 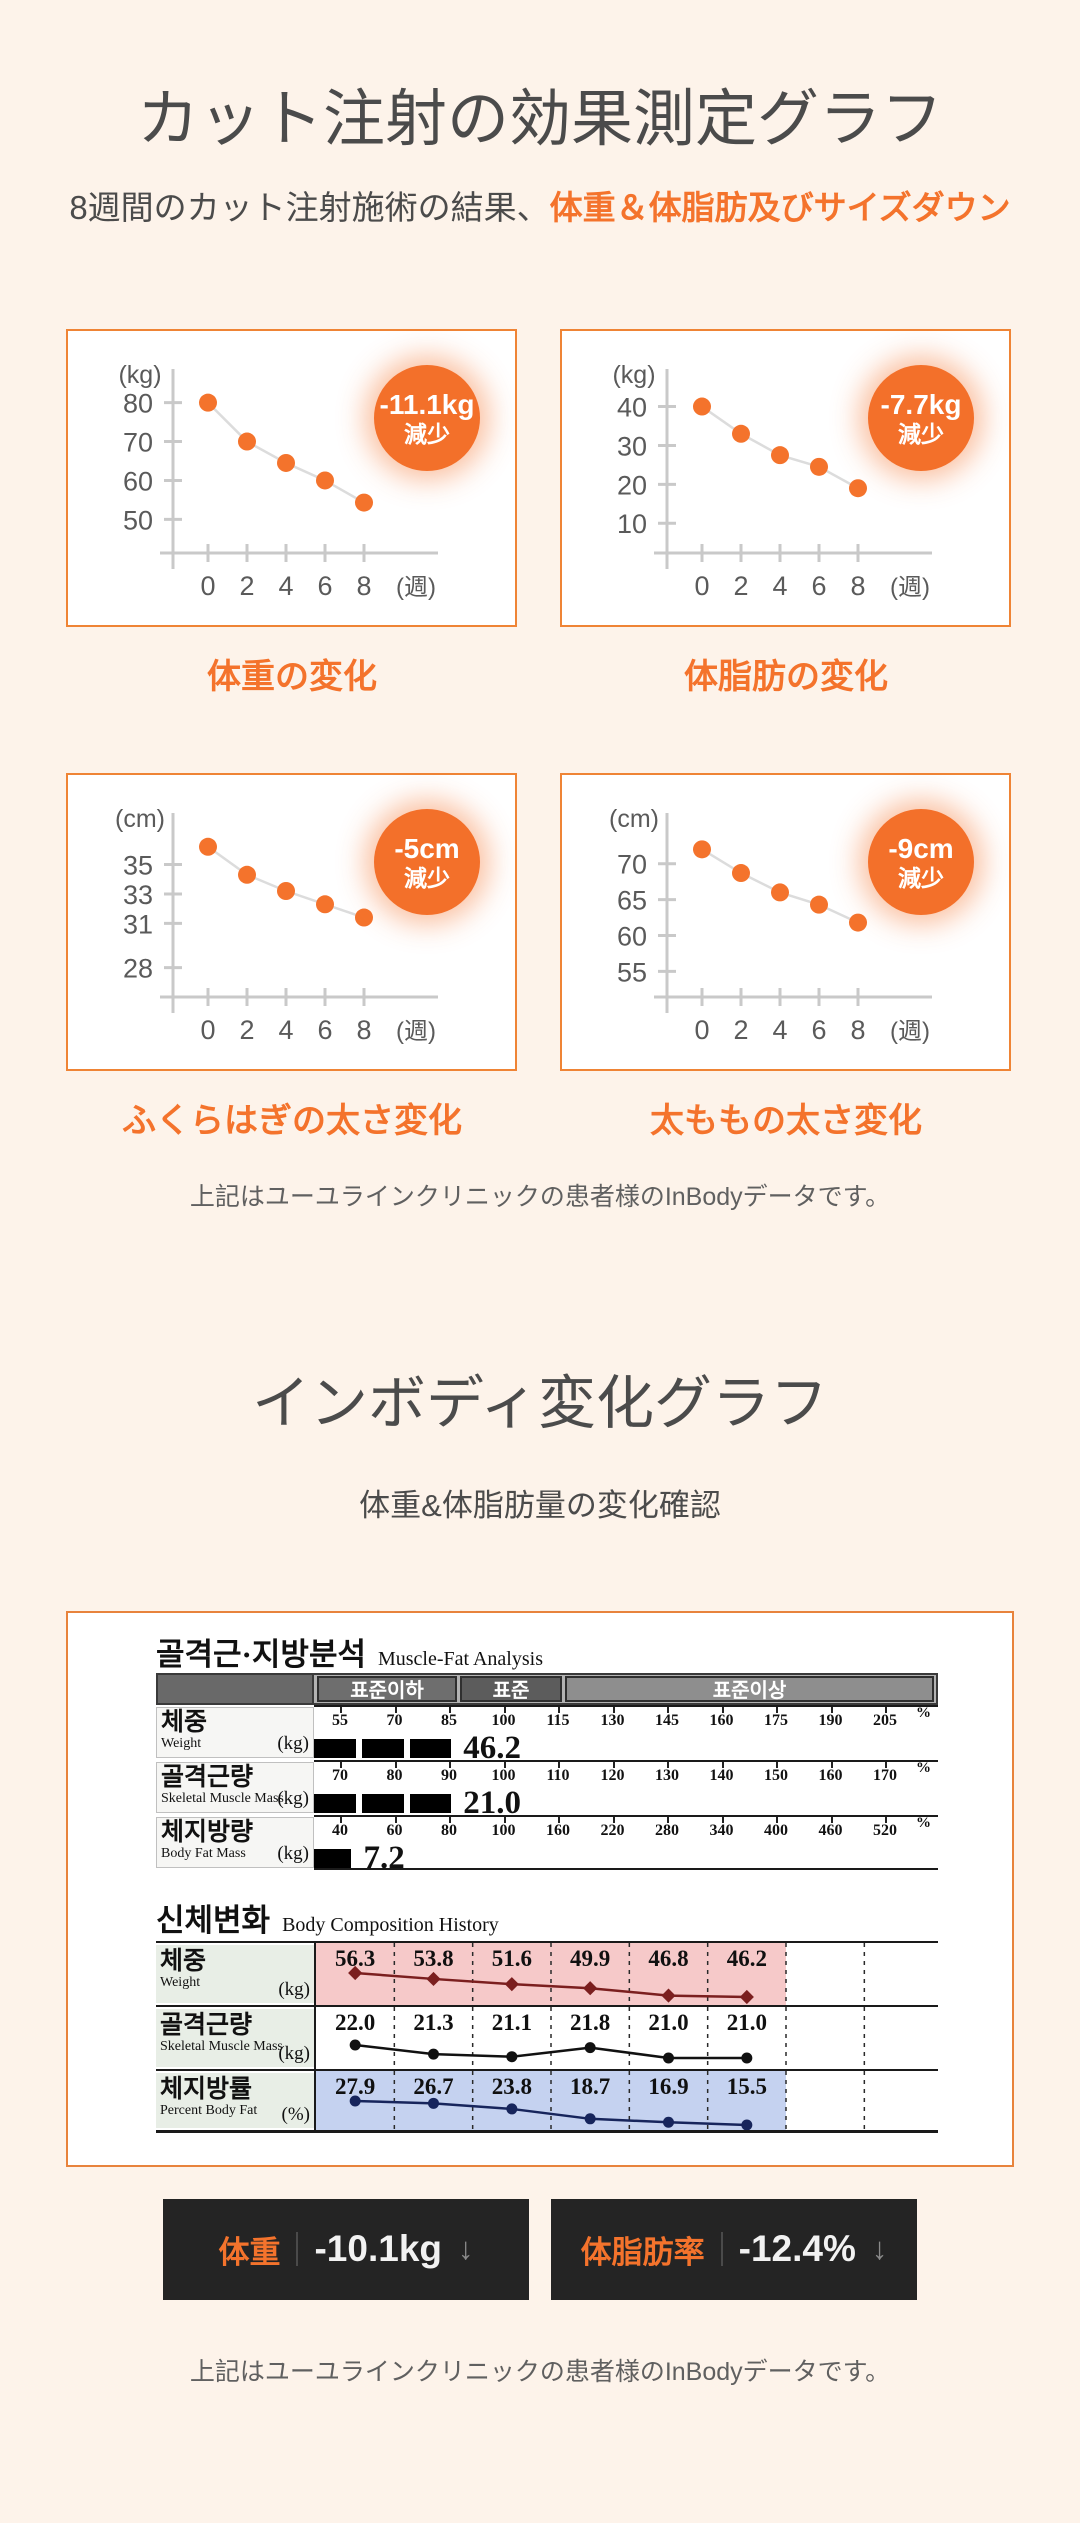 I want to click on bodyfat-result-badge: 体脂肪率 -12.4% ↓, so click(x=734, y=2249).